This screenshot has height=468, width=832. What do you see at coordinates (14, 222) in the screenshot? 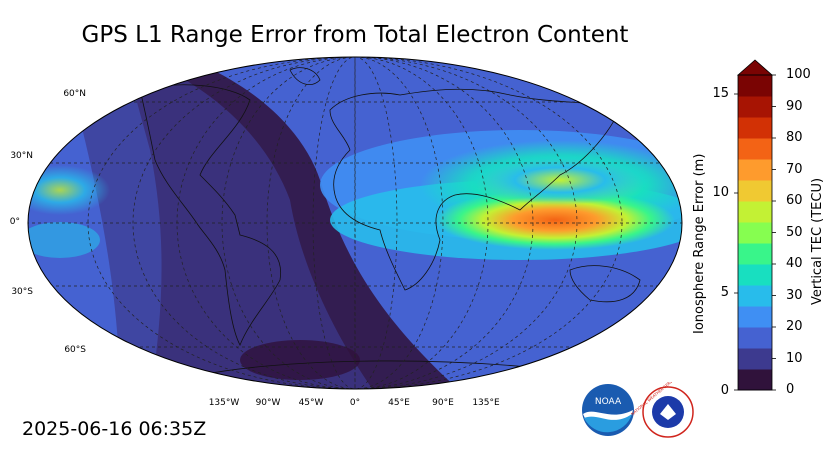
I see `lat-label-0: 0°` at bounding box center [14, 222].